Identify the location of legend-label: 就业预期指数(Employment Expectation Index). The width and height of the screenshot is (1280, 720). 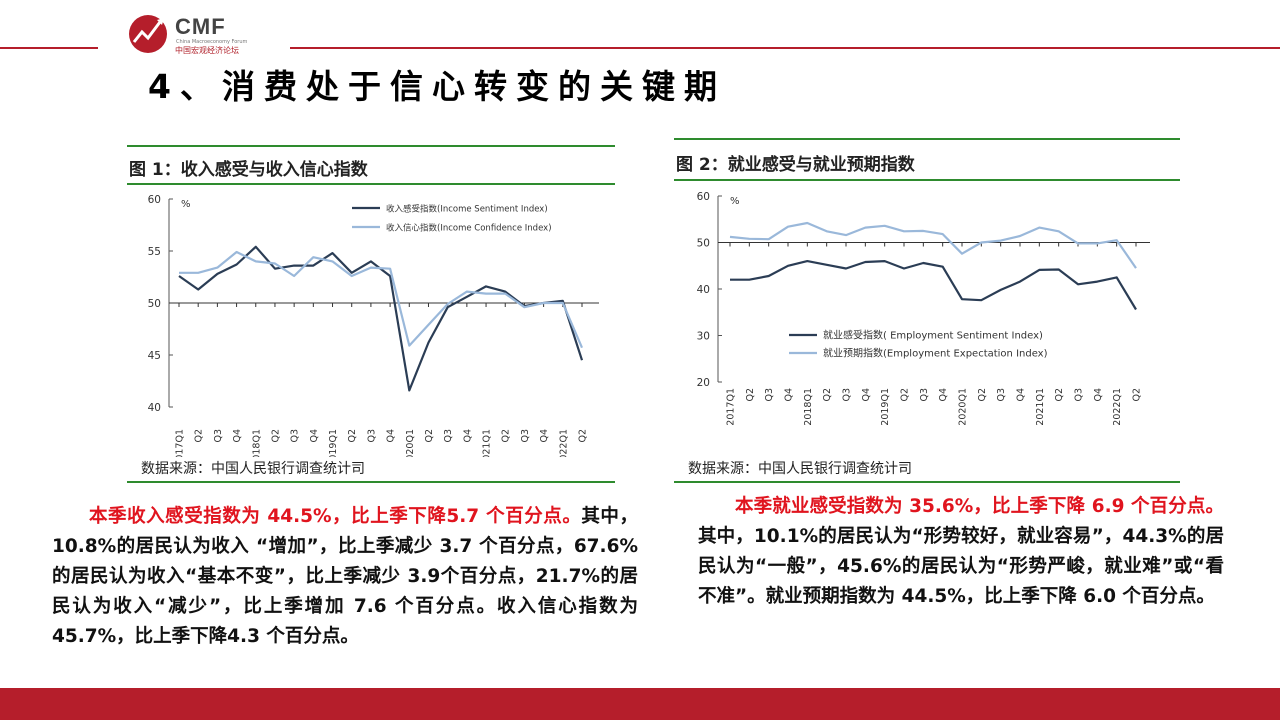
(935, 353).